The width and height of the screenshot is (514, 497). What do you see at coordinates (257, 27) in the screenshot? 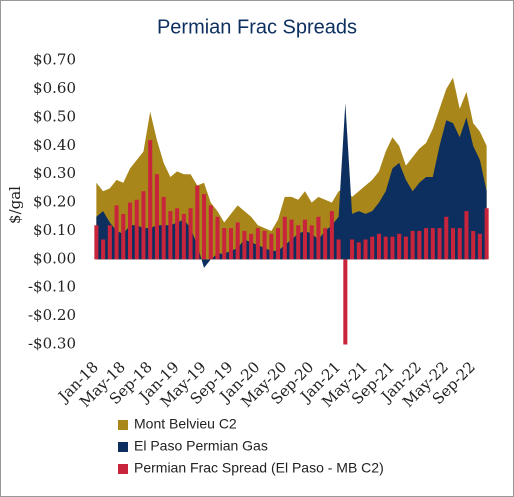
I see `chart-title: Permian Frac Spreads` at bounding box center [257, 27].